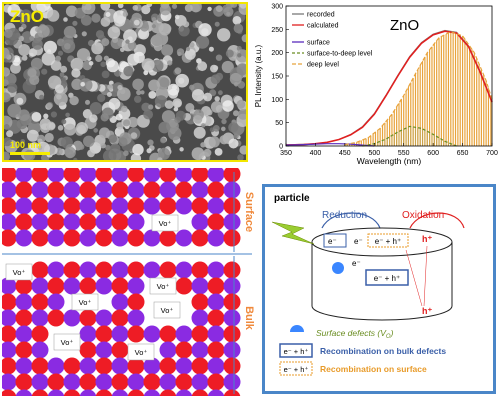 The width and height of the screenshot is (500, 400). I want to click on surface-to-deep-bars, so click(410, 136).